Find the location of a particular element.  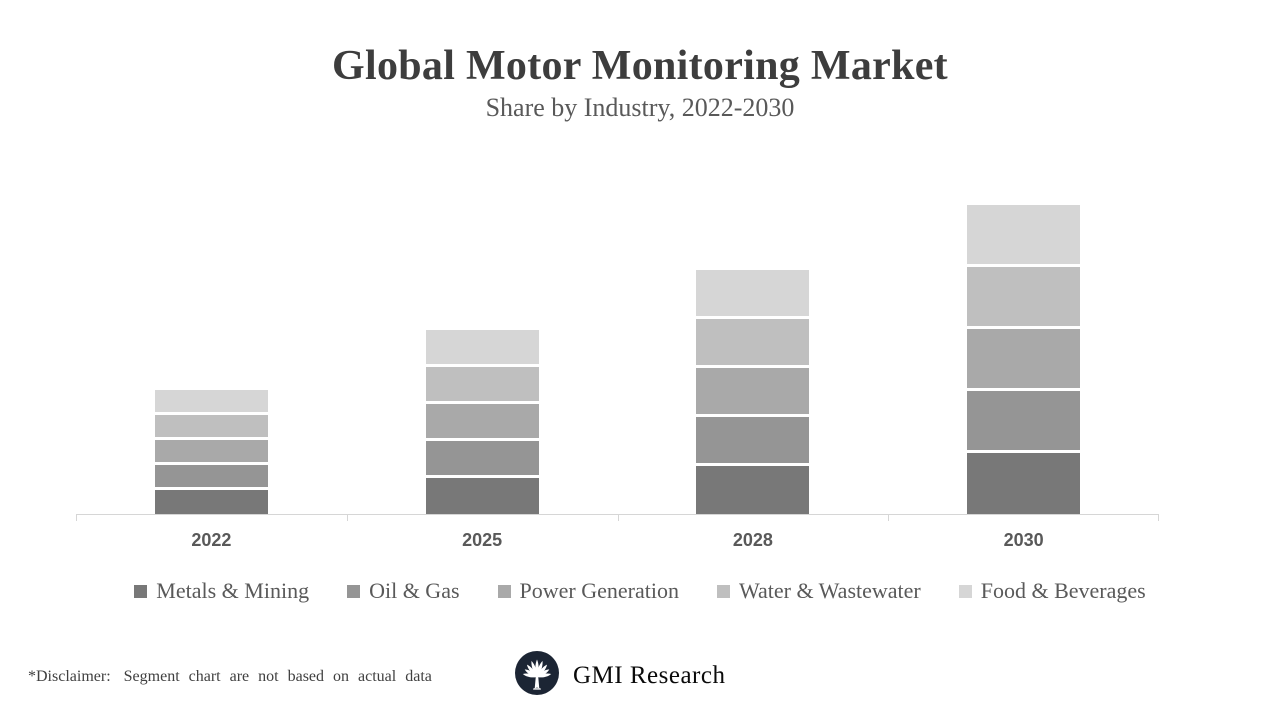

chart-subtitle: Share by Industry, 2022-2030 is located at coordinates (640, 107).